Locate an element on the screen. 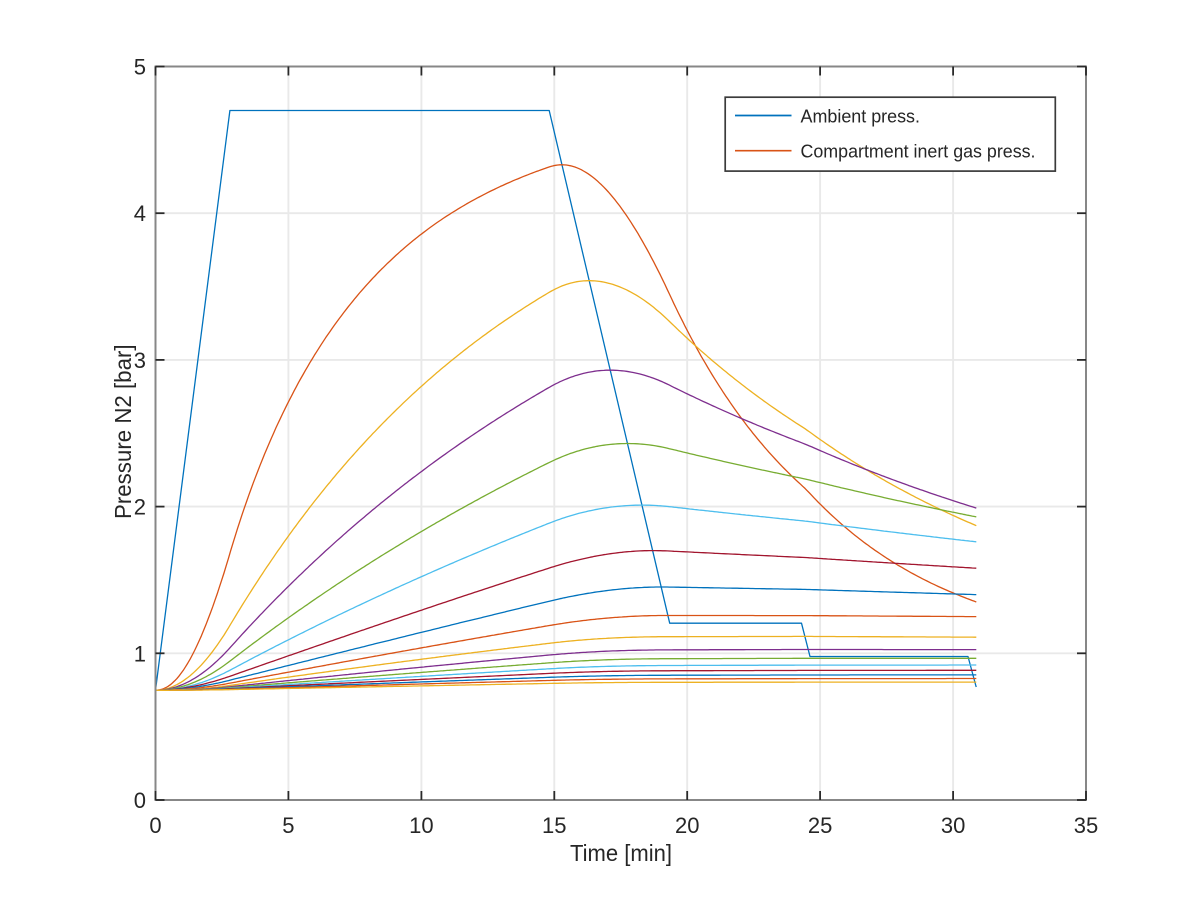 This screenshot has height=900, width=1200. svg-text: 10 is located at coordinates (421, 825).